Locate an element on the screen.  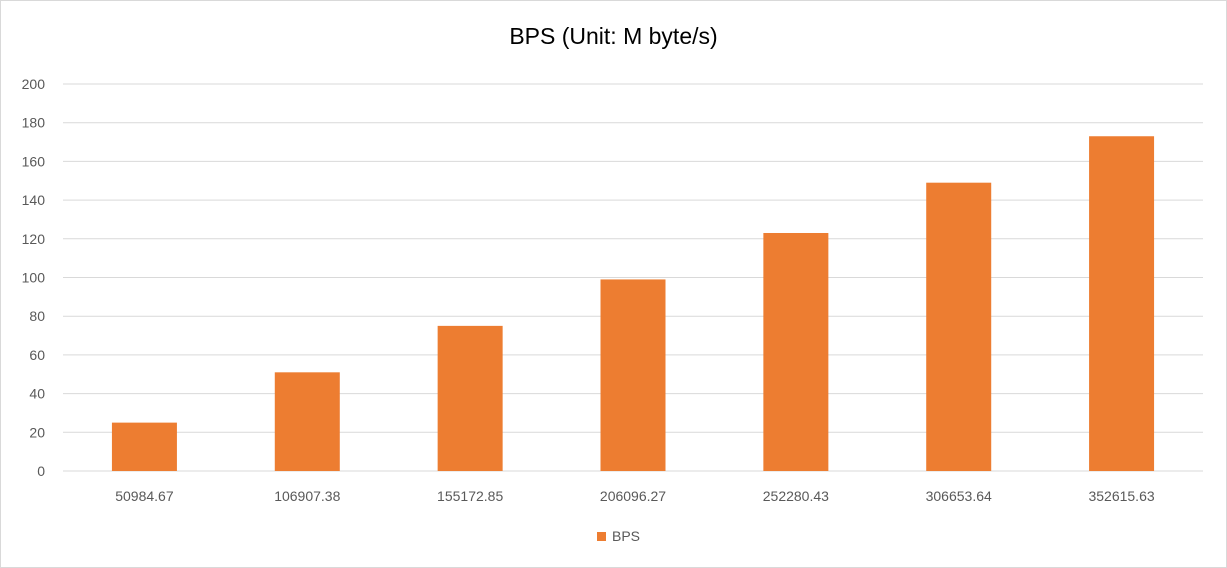
y-tick-label-80: 80 is located at coordinates (37, 316).